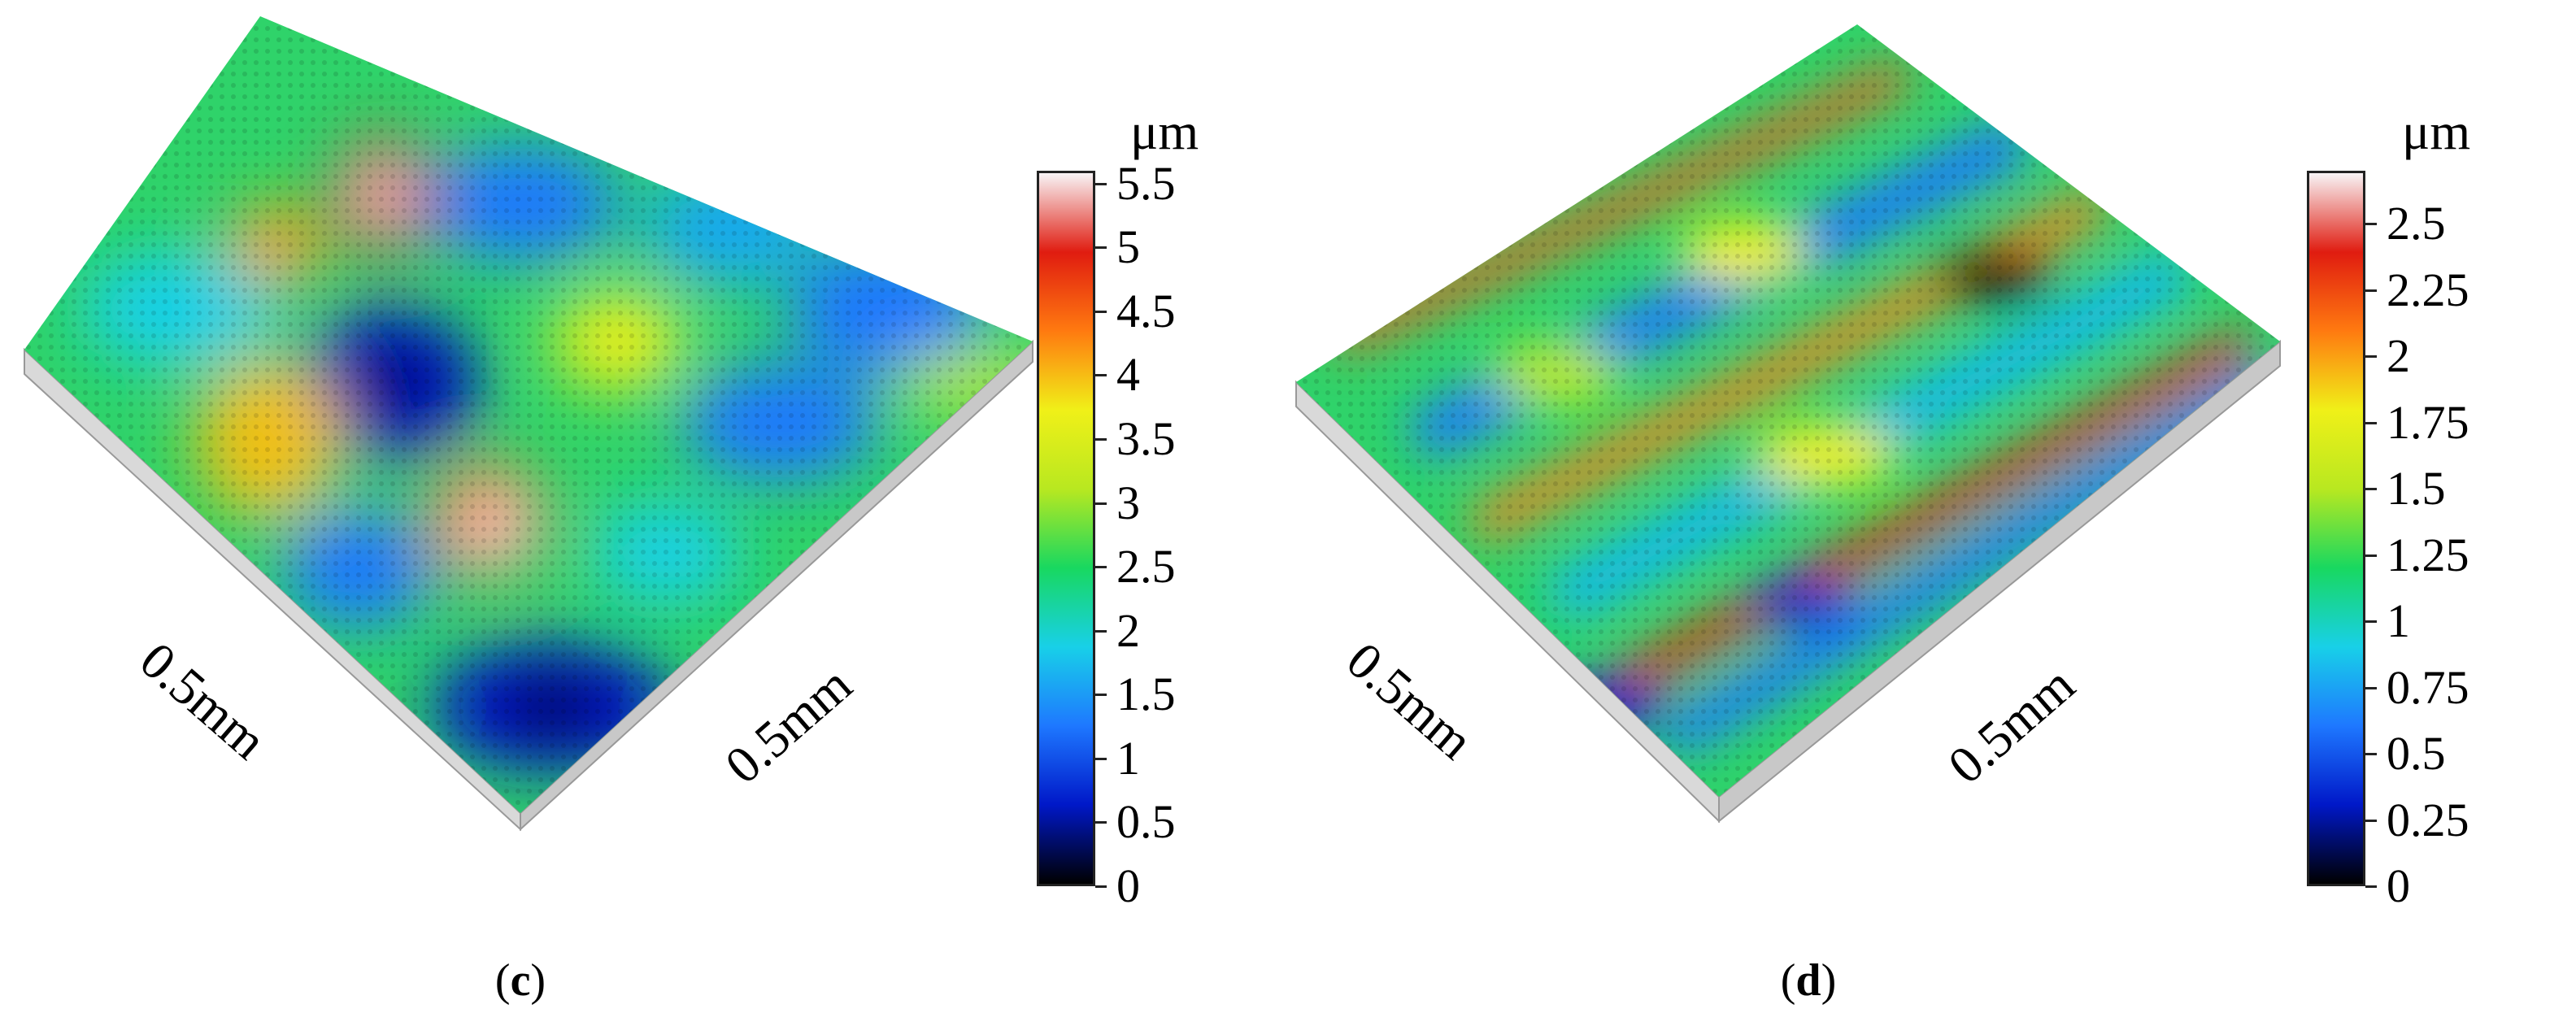  I want to click on panel-caption-d: (d), so click(1809, 980).